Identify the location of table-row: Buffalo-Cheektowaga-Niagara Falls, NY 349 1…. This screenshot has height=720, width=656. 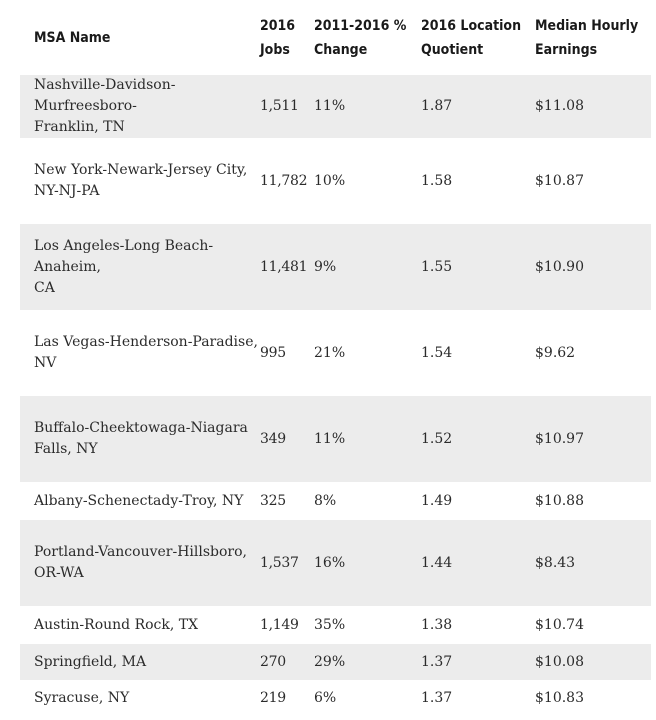
(335, 439).